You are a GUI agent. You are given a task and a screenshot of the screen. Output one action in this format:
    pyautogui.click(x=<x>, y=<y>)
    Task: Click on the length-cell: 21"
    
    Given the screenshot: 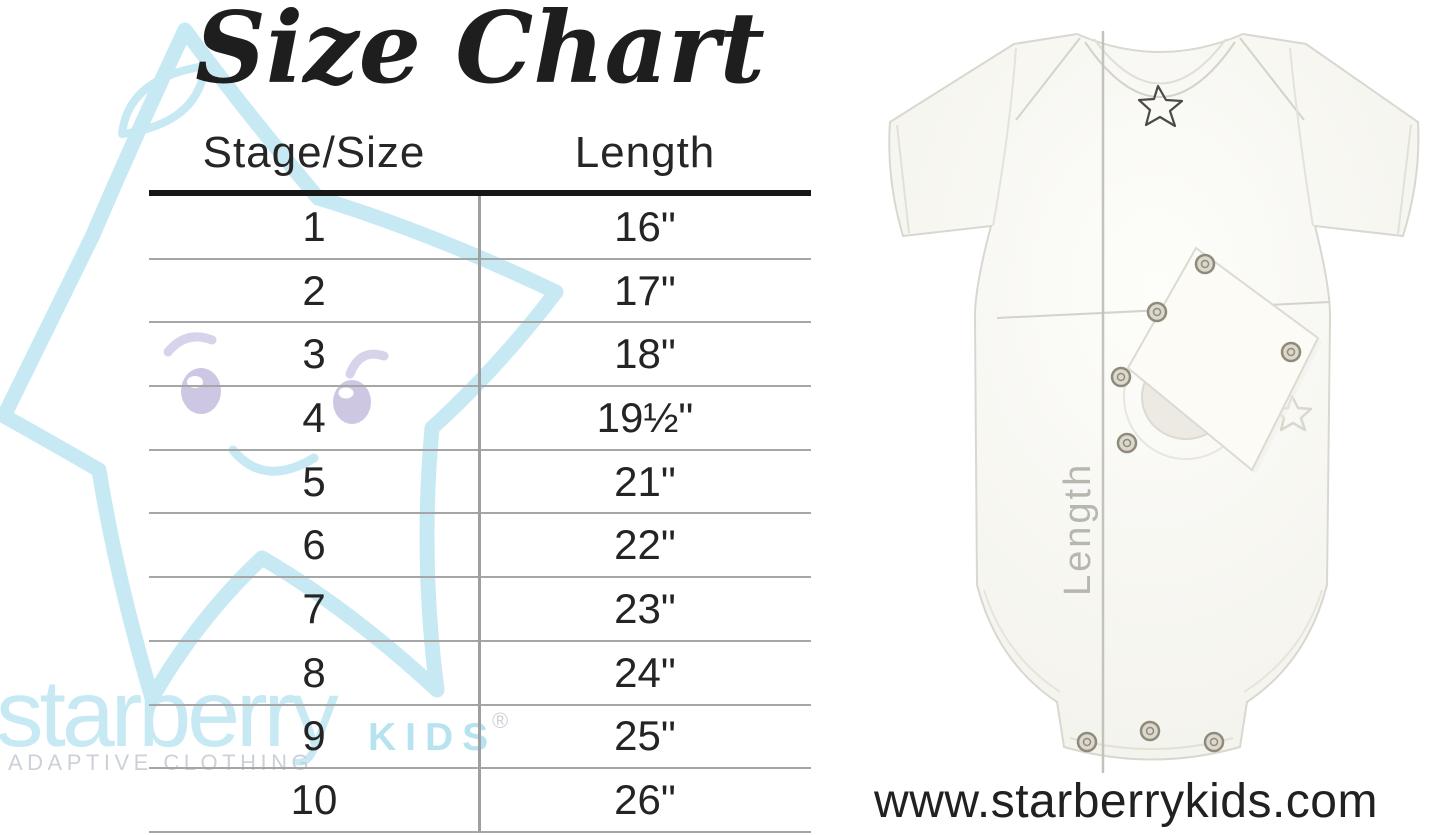 What is the action you would take?
    pyautogui.click(x=645, y=481)
    